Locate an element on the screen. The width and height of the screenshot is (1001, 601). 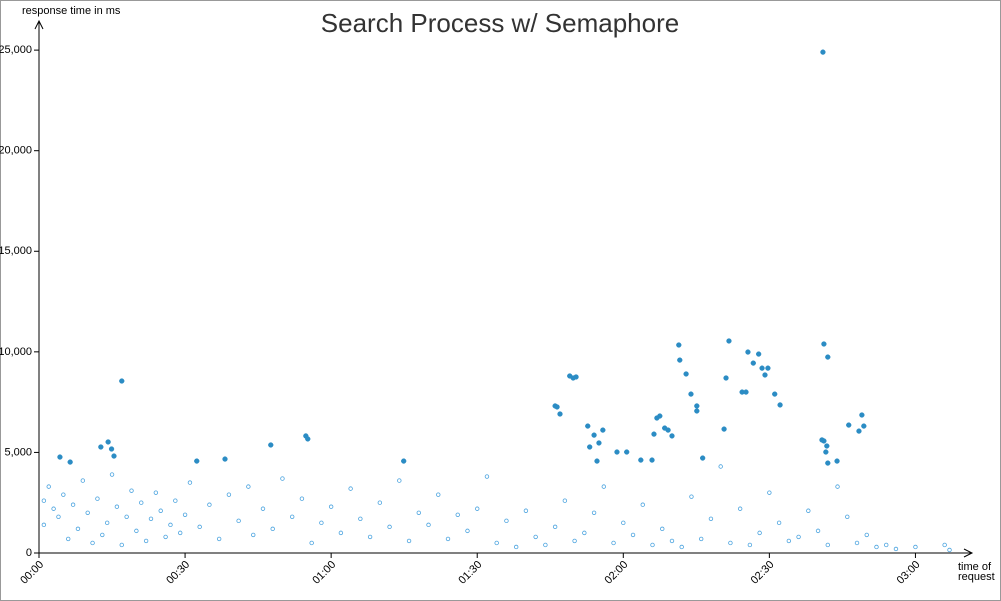
y-tick-label: 10,000 is located at coordinates (16, 352).